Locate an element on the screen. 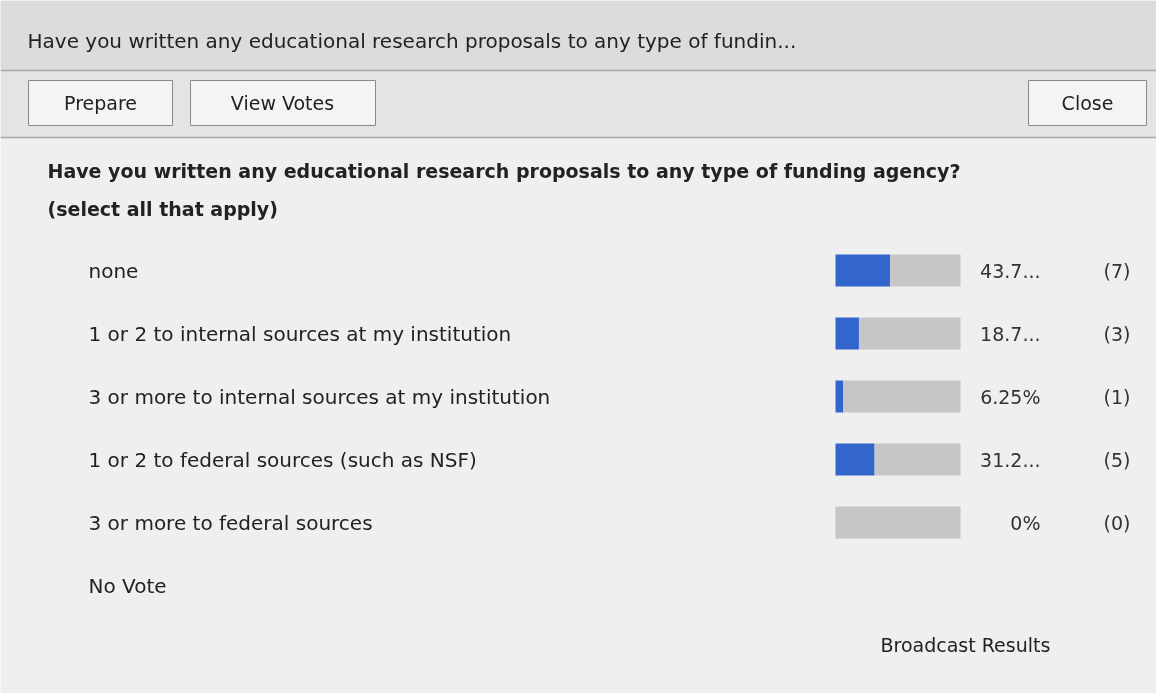 The width and height of the screenshot is (1156, 693). y-tick-label: none is located at coordinates (113, 270).